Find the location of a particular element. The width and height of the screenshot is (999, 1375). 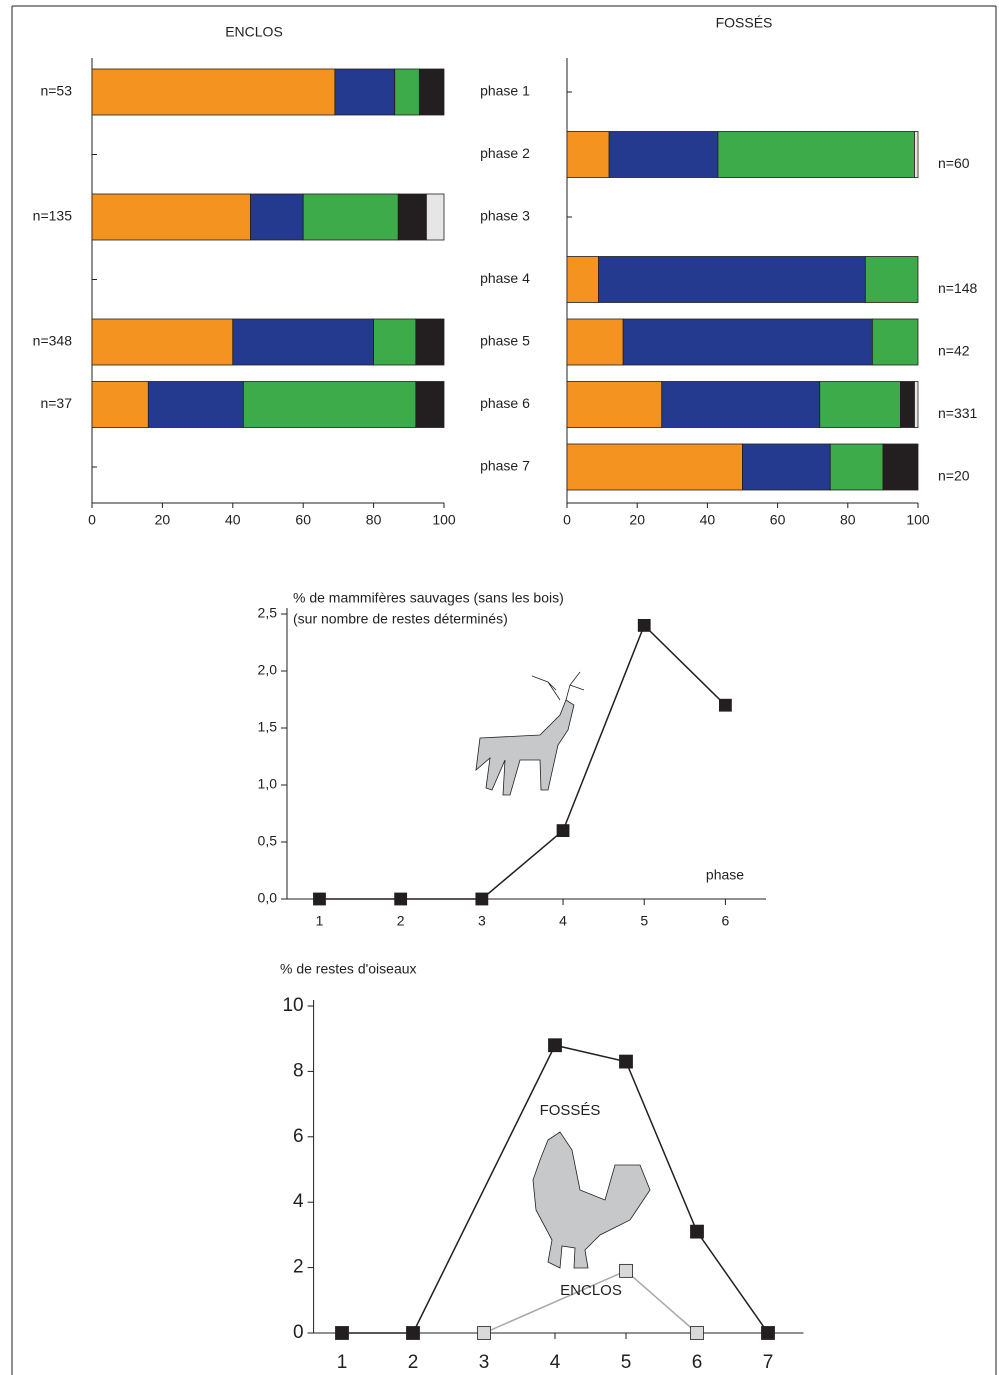

series-label: FOSSÉS is located at coordinates (570, 1110).